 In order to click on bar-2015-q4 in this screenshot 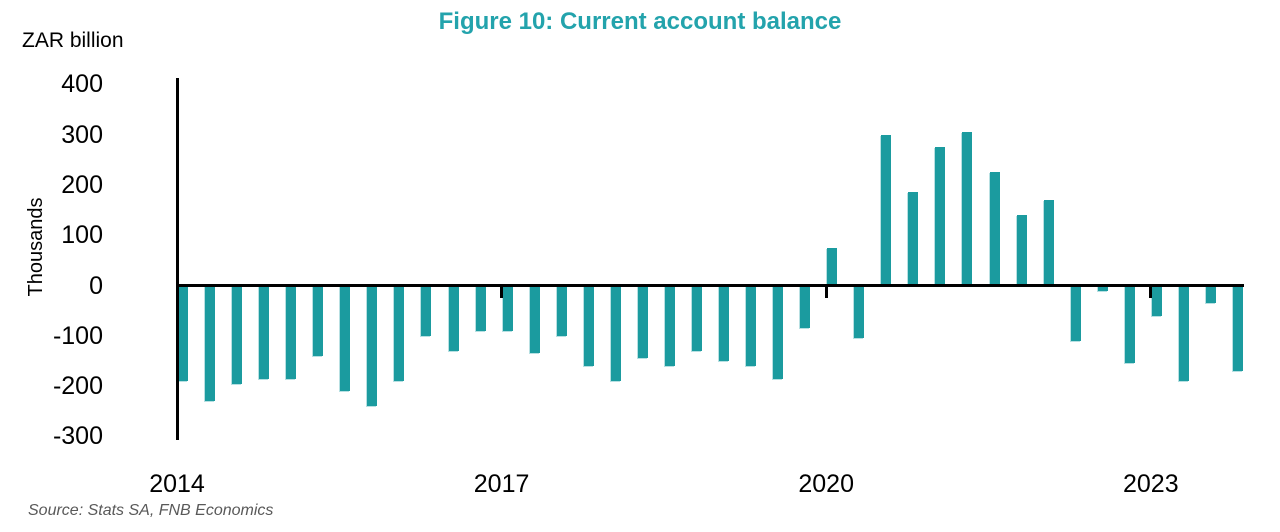, I will do `click(372, 346)`.